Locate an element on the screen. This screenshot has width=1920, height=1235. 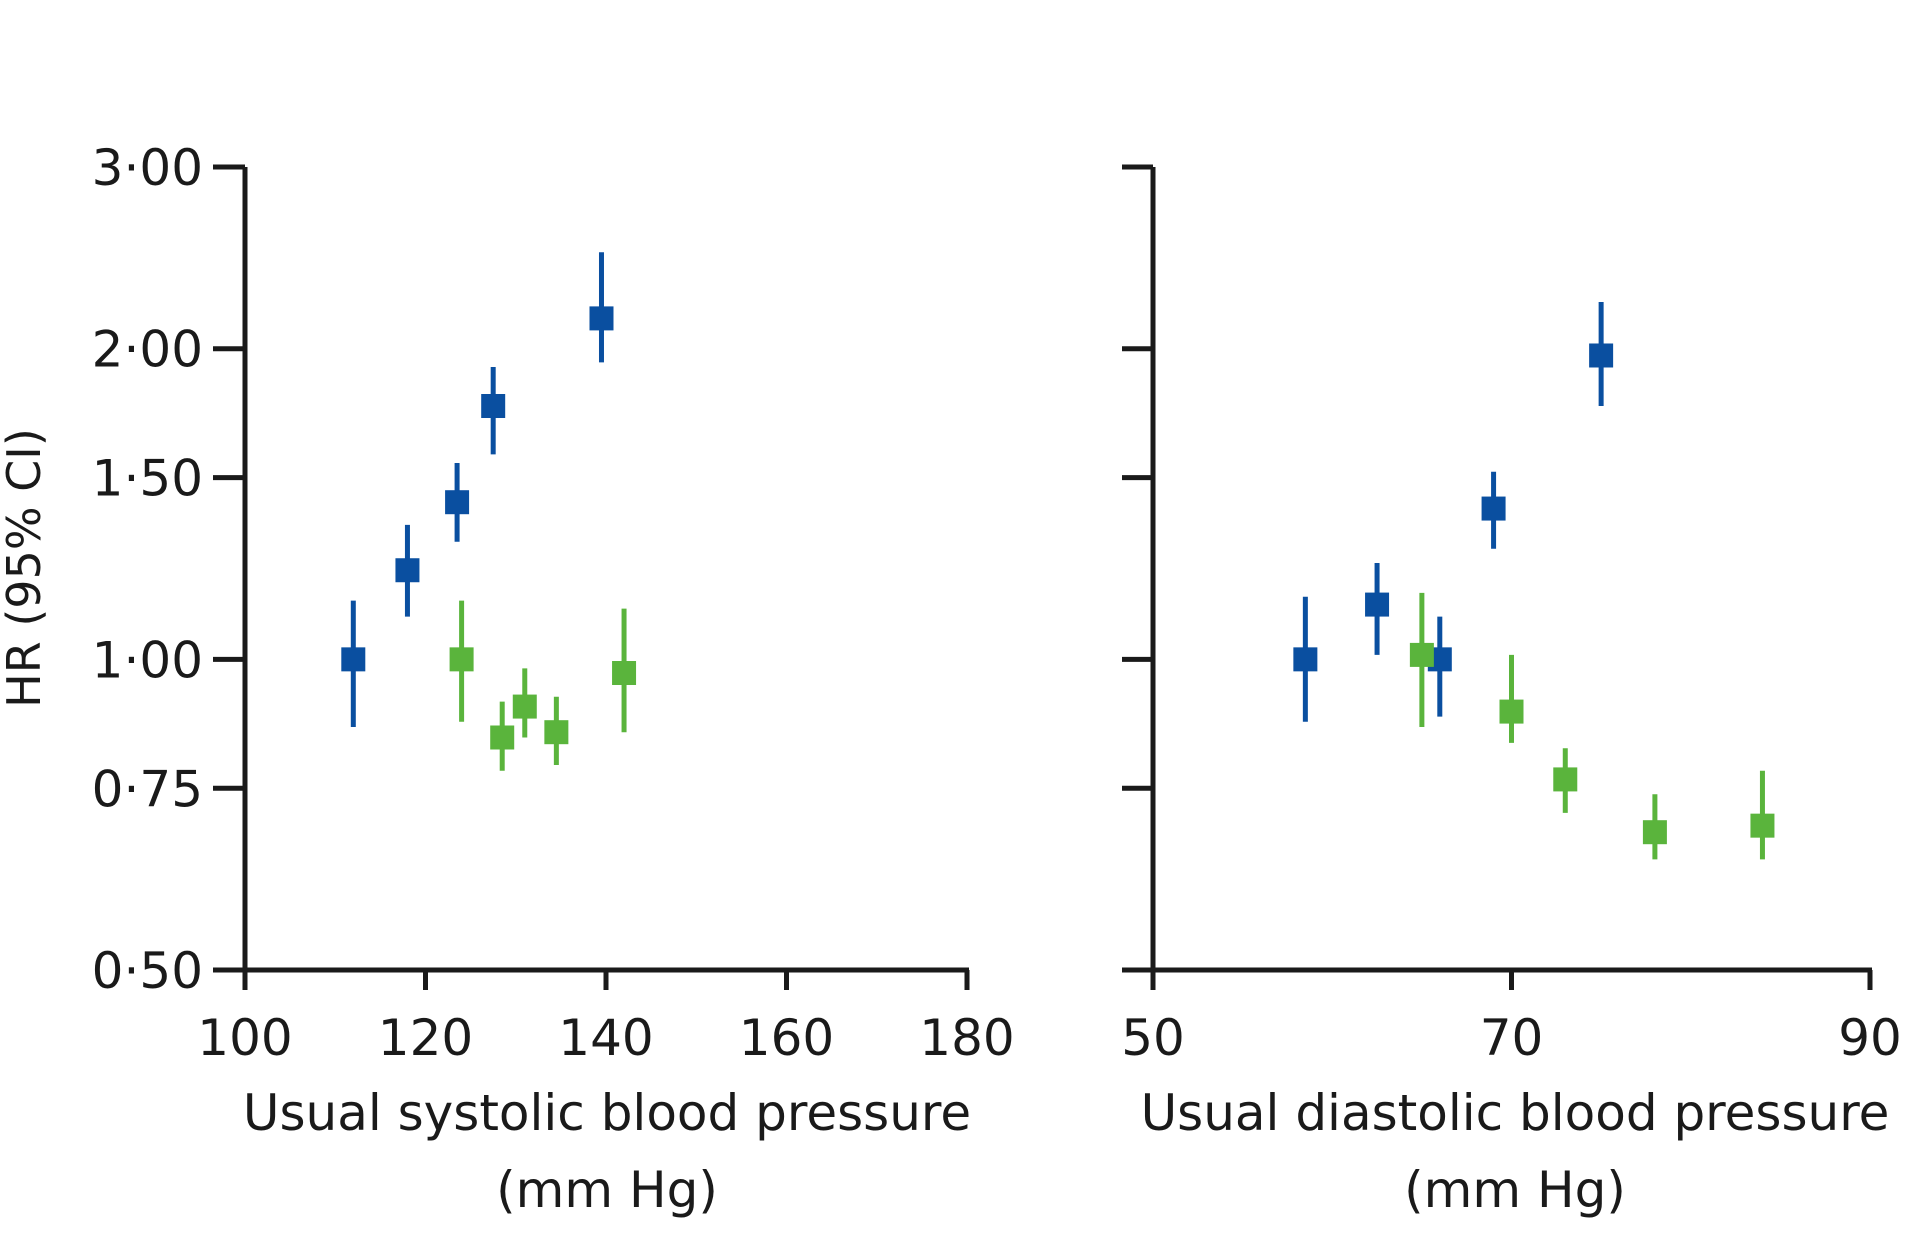
y-tick-label: 3·00 is located at coordinates (147, 168).